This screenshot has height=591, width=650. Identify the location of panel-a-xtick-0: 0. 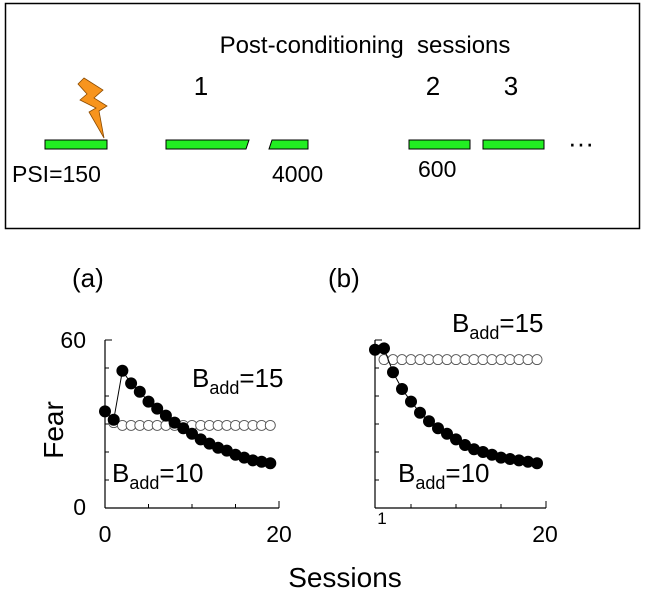
(105, 534).